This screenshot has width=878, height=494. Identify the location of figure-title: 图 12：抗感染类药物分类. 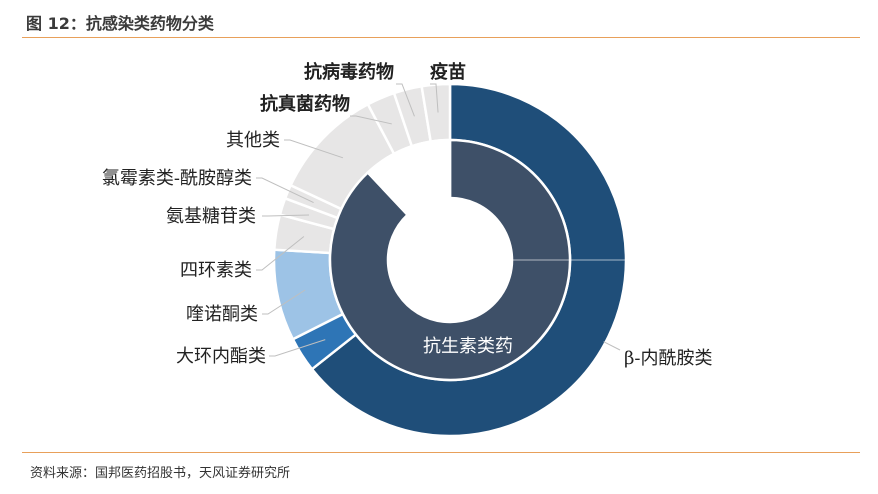
(120, 23).